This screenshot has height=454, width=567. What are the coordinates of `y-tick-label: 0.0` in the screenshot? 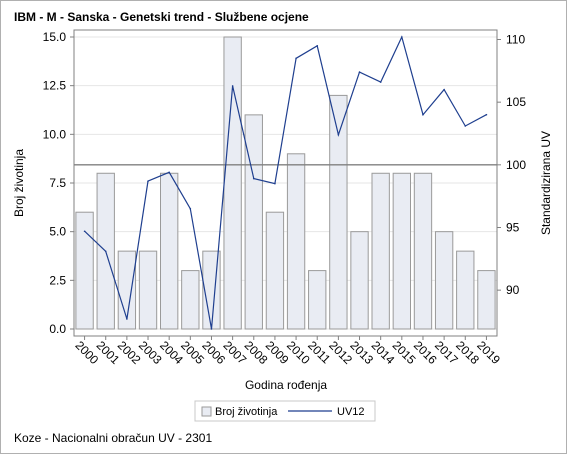 It's located at (57, 329).